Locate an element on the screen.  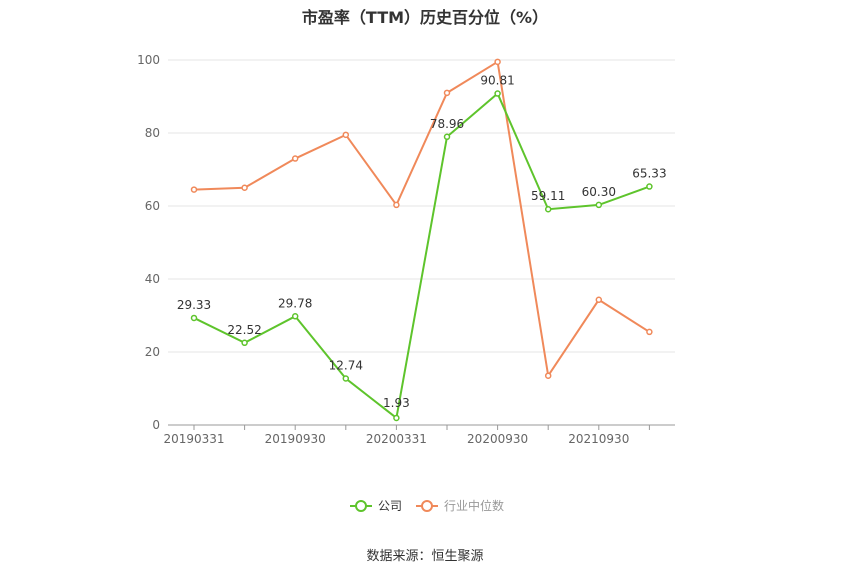
y-tick-label: 20 is located at coordinates (152, 352).